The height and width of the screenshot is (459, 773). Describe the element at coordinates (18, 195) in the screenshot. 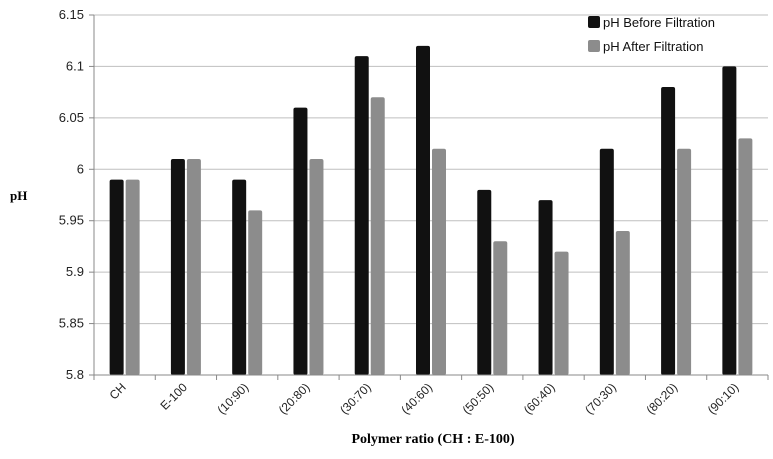

I see `y-axis-label: pH` at that location.